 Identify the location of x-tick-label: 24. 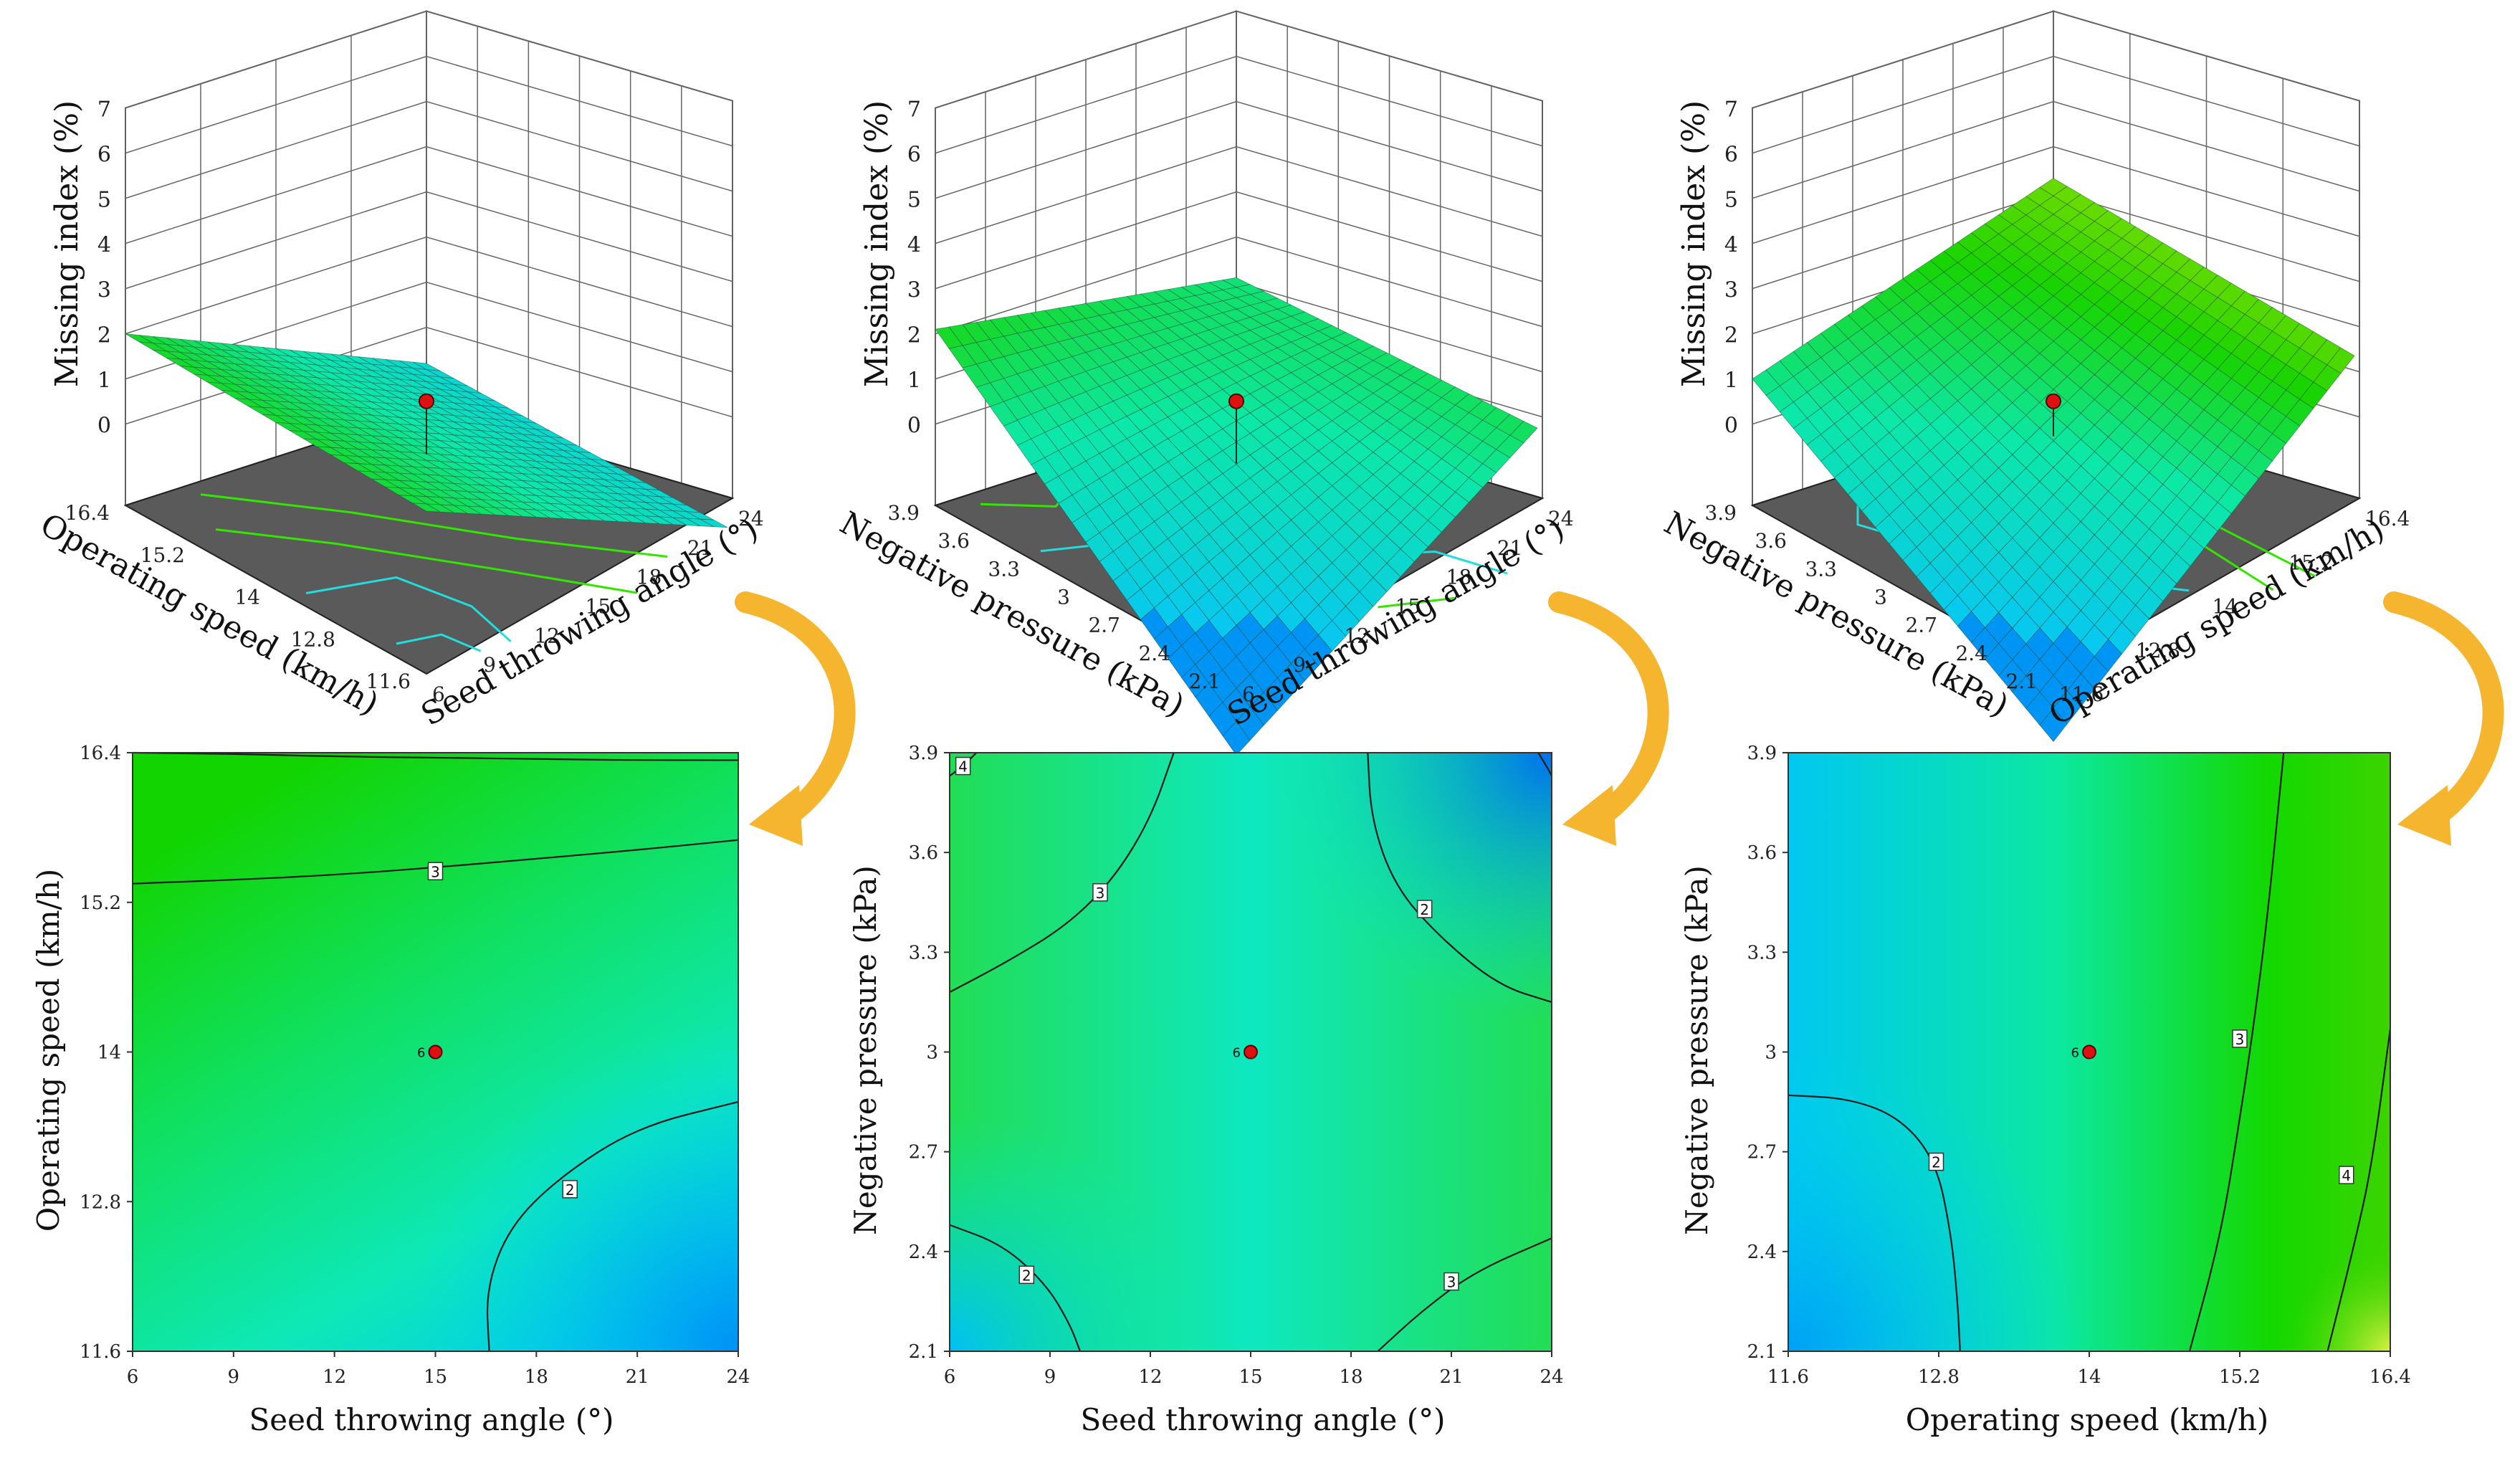
(738, 1377).